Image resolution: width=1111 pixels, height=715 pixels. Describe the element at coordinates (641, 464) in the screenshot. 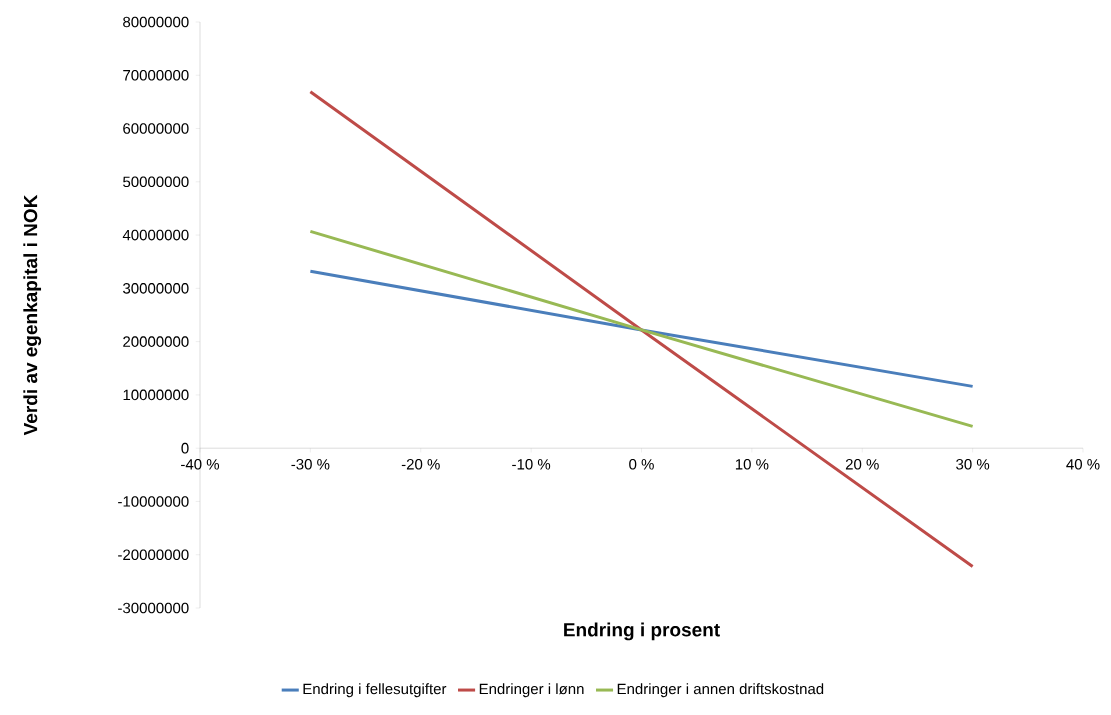

I see `x-tick-label: 0 %` at that location.